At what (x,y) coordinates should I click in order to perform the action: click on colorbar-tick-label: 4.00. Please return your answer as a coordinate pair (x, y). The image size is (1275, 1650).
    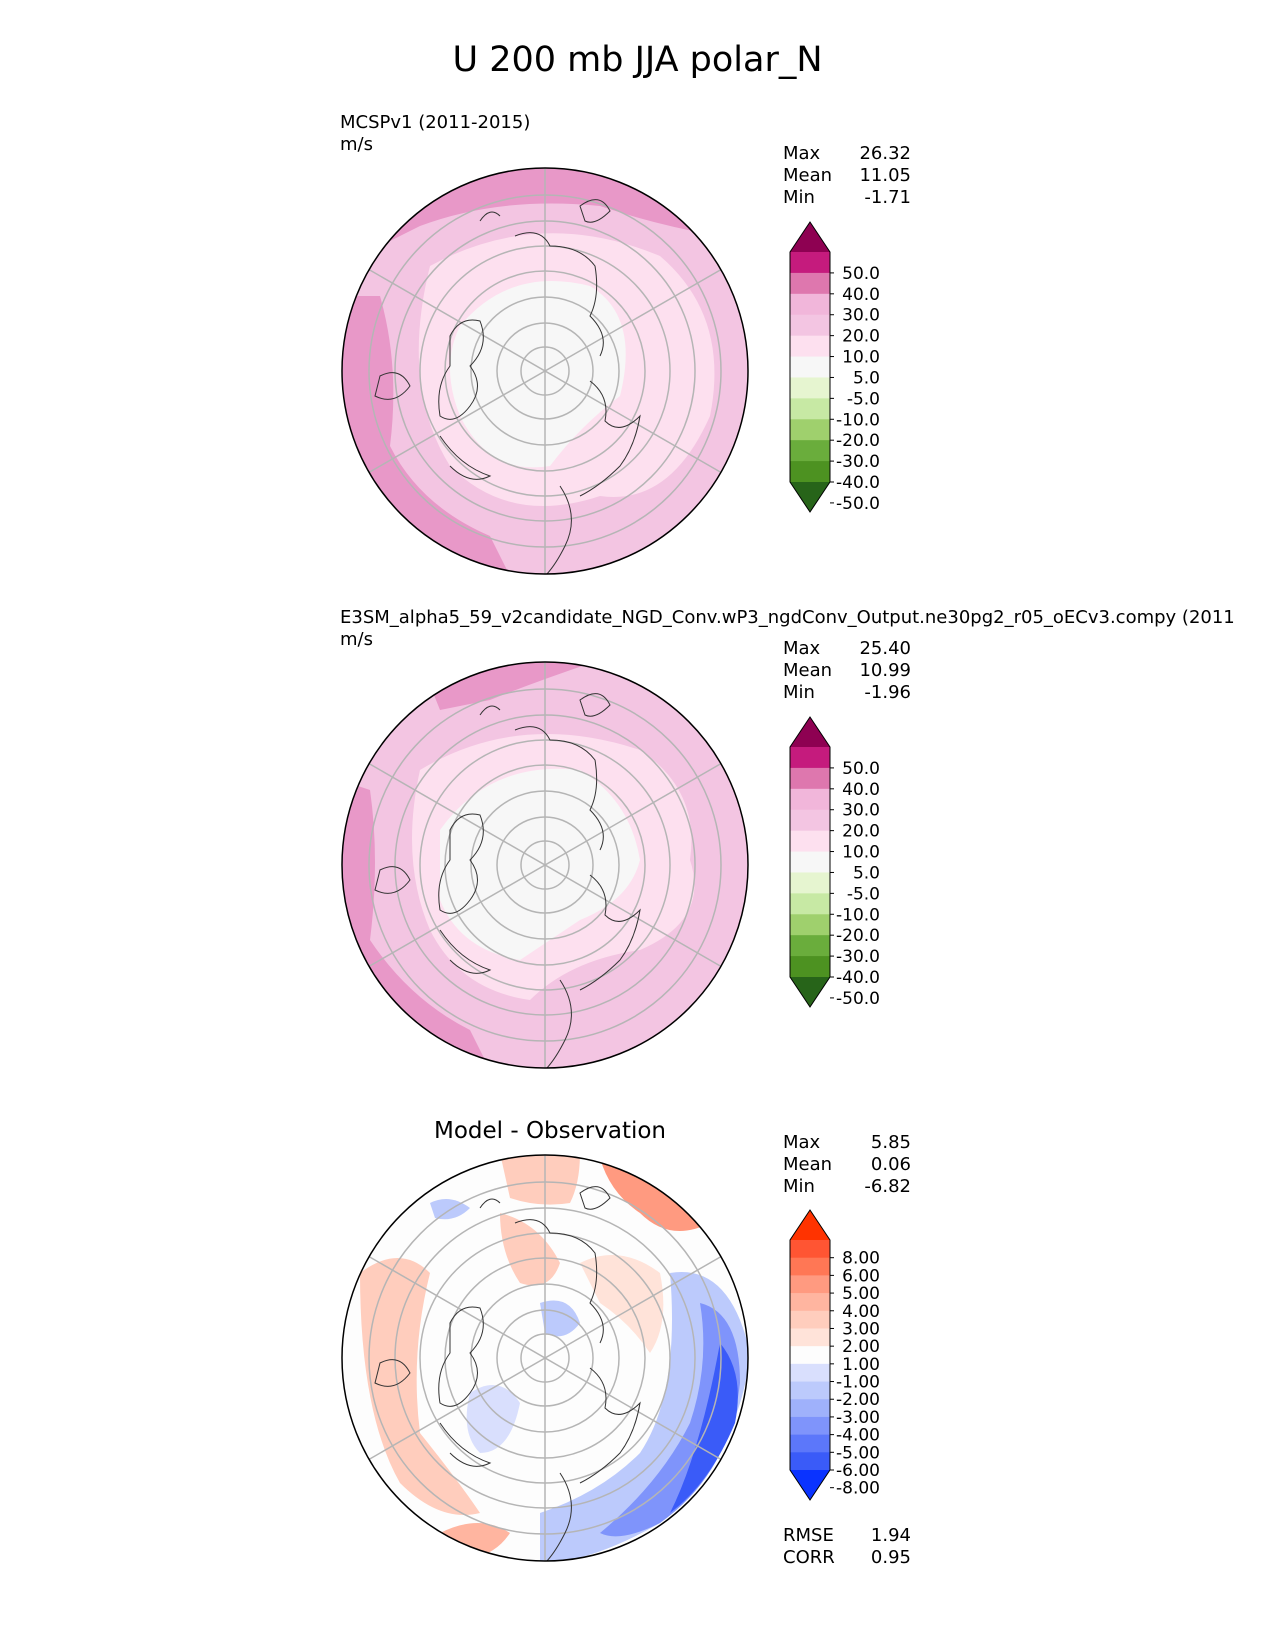
    Looking at the image, I should click on (861, 1312).